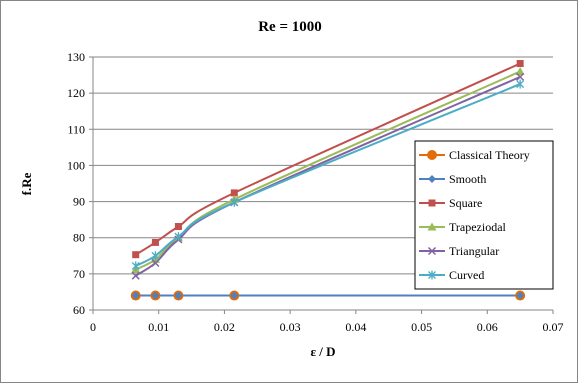 This screenshot has width=578, height=383. I want to click on y-tick-label: 60, so click(79, 310).